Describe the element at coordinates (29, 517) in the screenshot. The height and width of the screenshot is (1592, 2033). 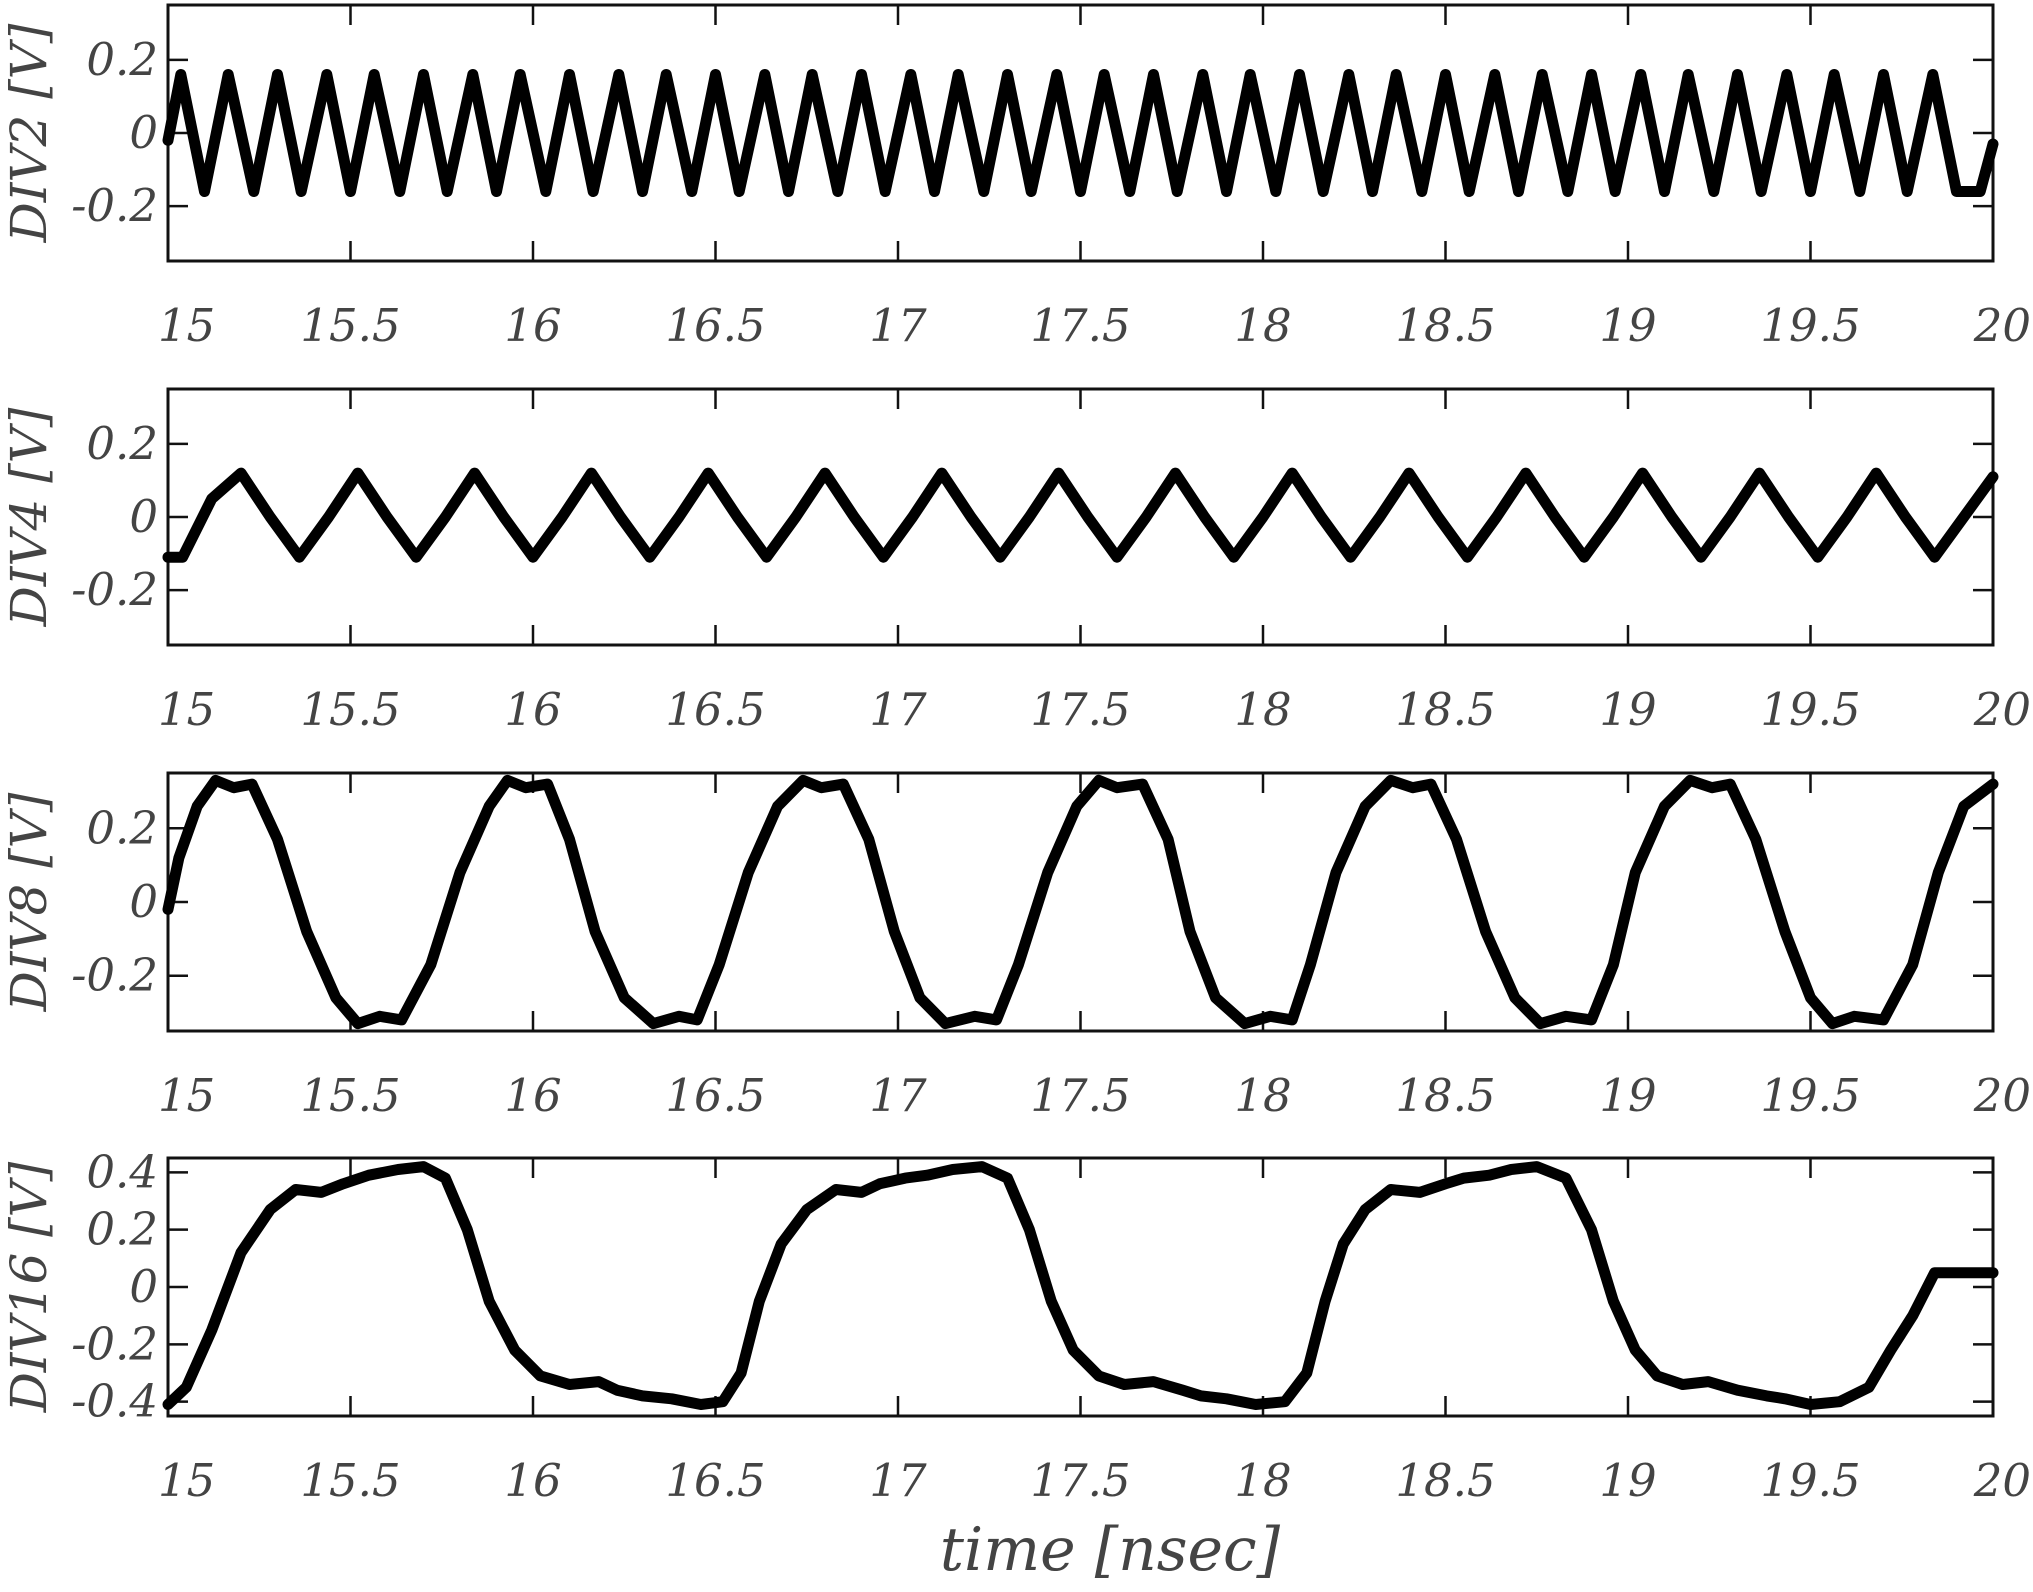
I see `y-axis-label: DIV4 [V]` at that location.